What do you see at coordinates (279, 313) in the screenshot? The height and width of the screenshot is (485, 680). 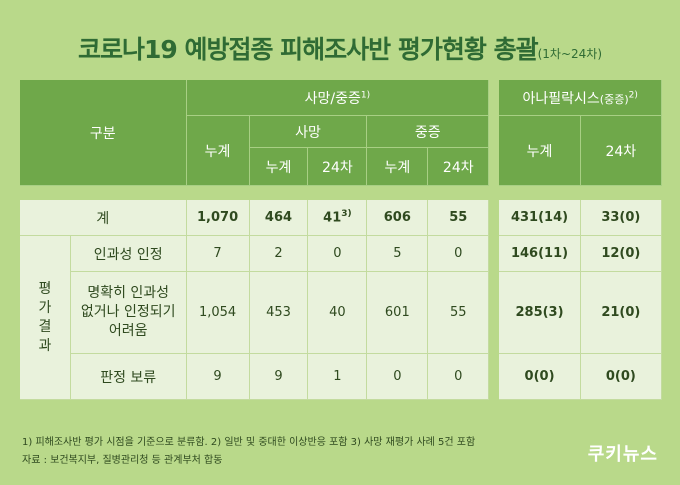 I see `cell: 453` at bounding box center [279, 313].